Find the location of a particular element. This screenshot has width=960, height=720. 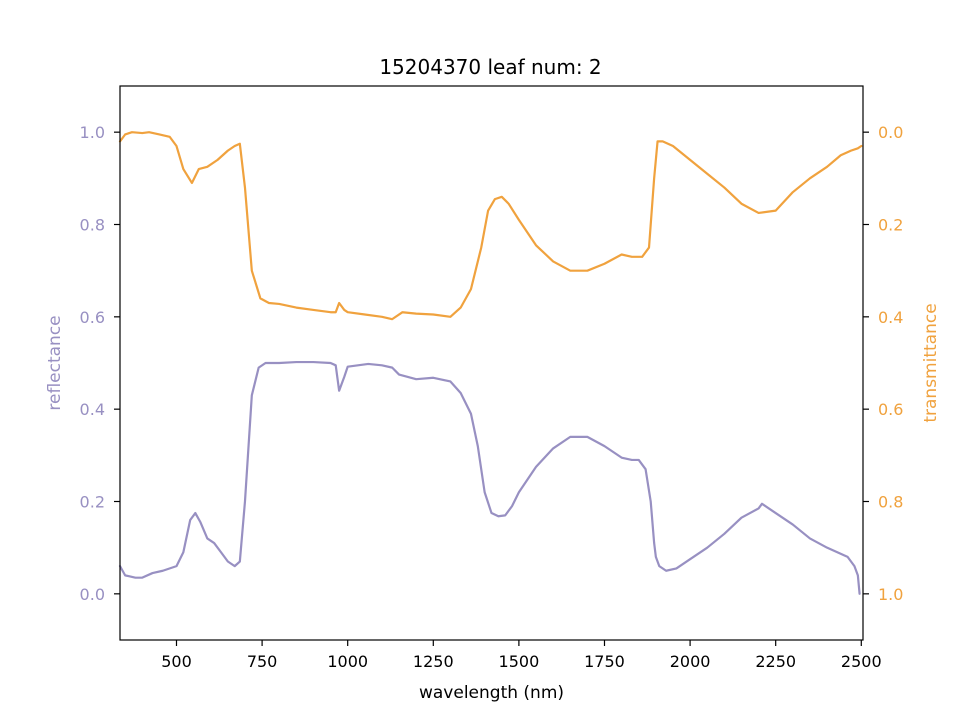

y-right-axis-title: transmittance is located at coordinates (931, 362).